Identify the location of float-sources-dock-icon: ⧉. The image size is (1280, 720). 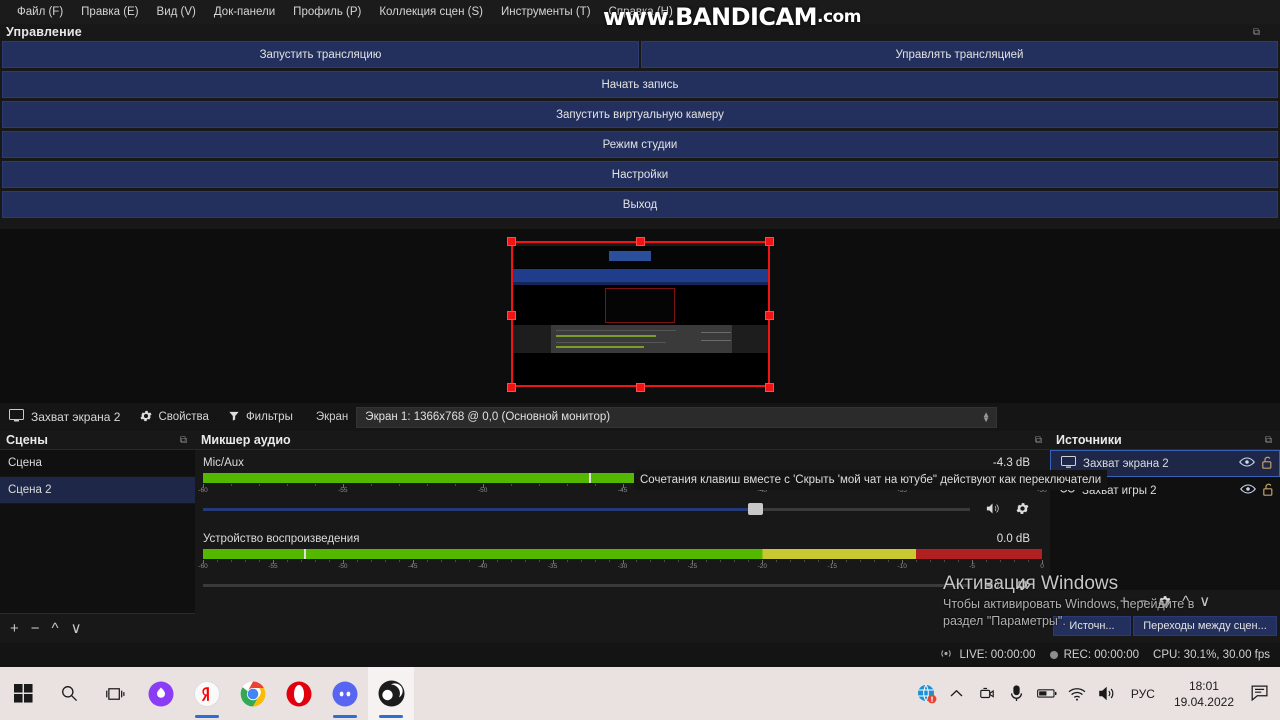
(1268, 440).